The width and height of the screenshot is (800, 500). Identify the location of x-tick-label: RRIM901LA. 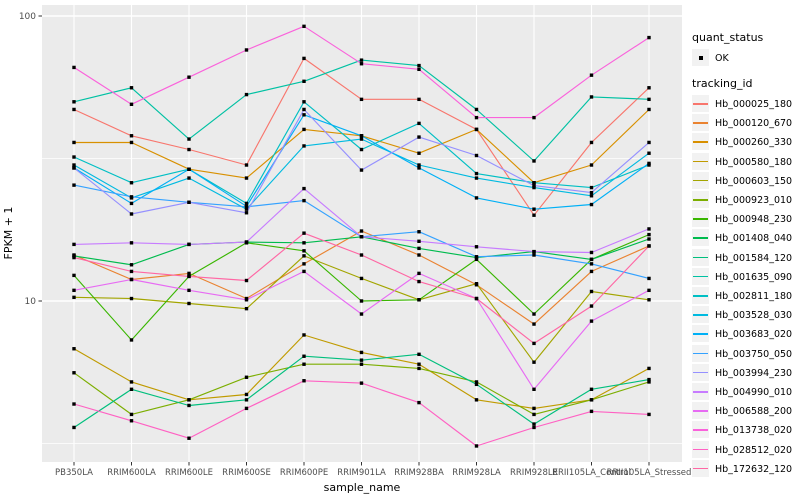
(361, 473).